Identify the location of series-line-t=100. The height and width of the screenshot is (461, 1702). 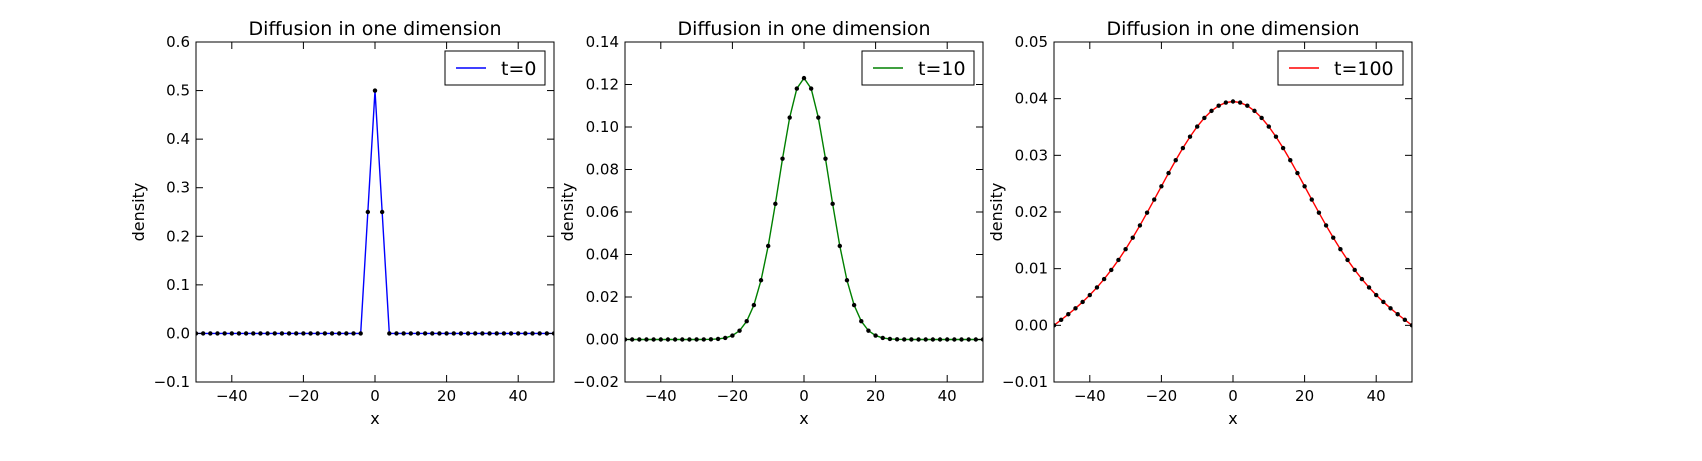
(1233, 213).